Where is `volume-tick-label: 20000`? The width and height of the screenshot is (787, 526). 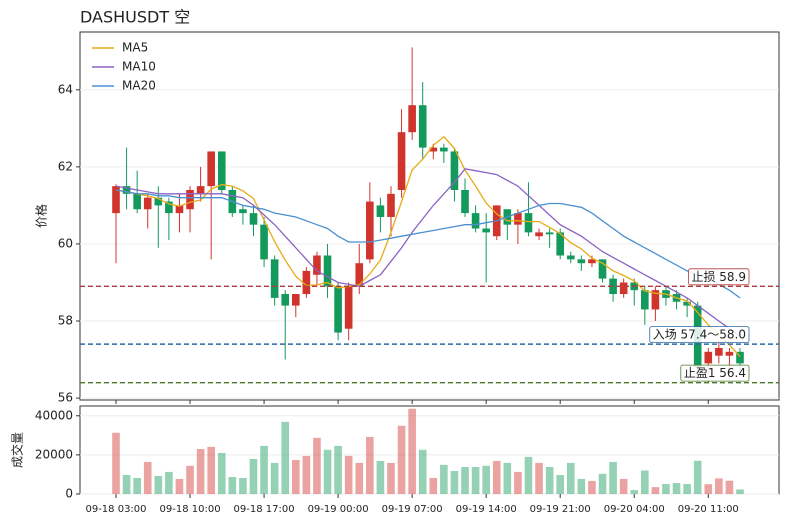
volume-tick-label: 20000 is located at coordinates (54, 454).